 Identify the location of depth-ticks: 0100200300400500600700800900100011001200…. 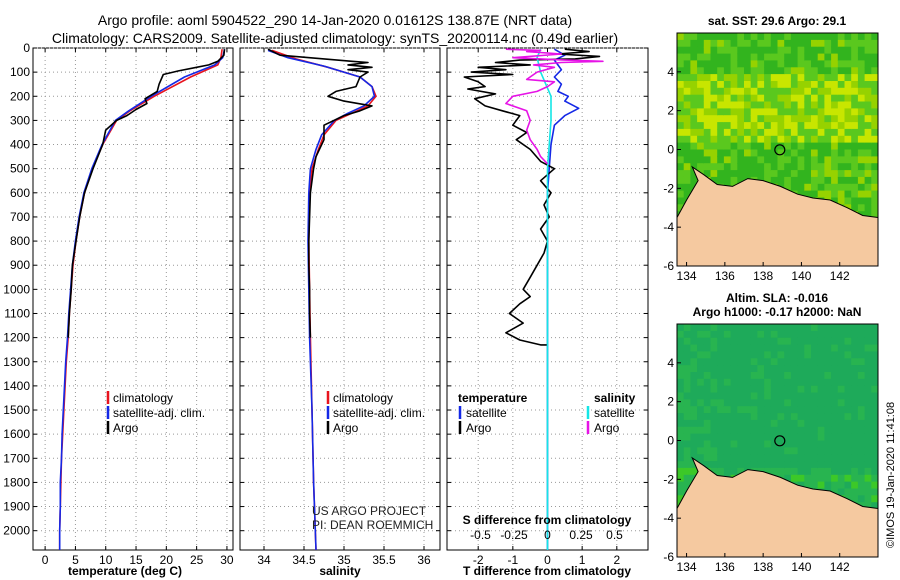
(16, 289).